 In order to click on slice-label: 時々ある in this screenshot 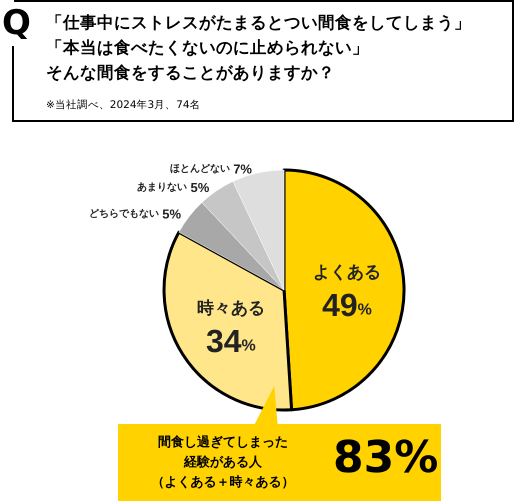, I will do `click(230, 308)`.